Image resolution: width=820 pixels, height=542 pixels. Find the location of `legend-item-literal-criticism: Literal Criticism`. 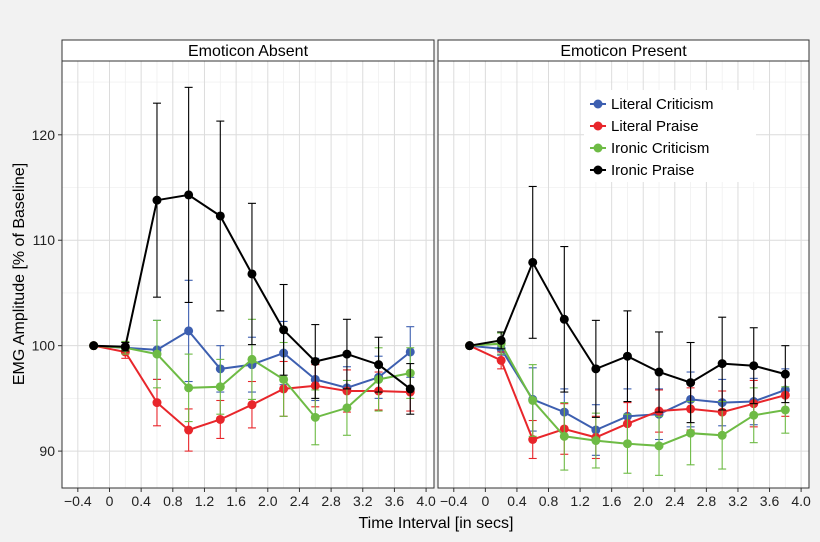

legend-item-literal-criticism: Literal Criticism is located at coordinates (652, 104).